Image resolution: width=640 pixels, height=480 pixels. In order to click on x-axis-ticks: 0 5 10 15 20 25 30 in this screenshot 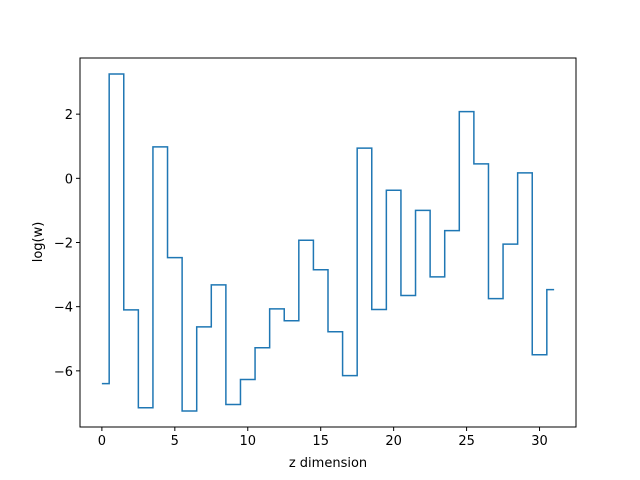, I will do `click(323, 438)`.